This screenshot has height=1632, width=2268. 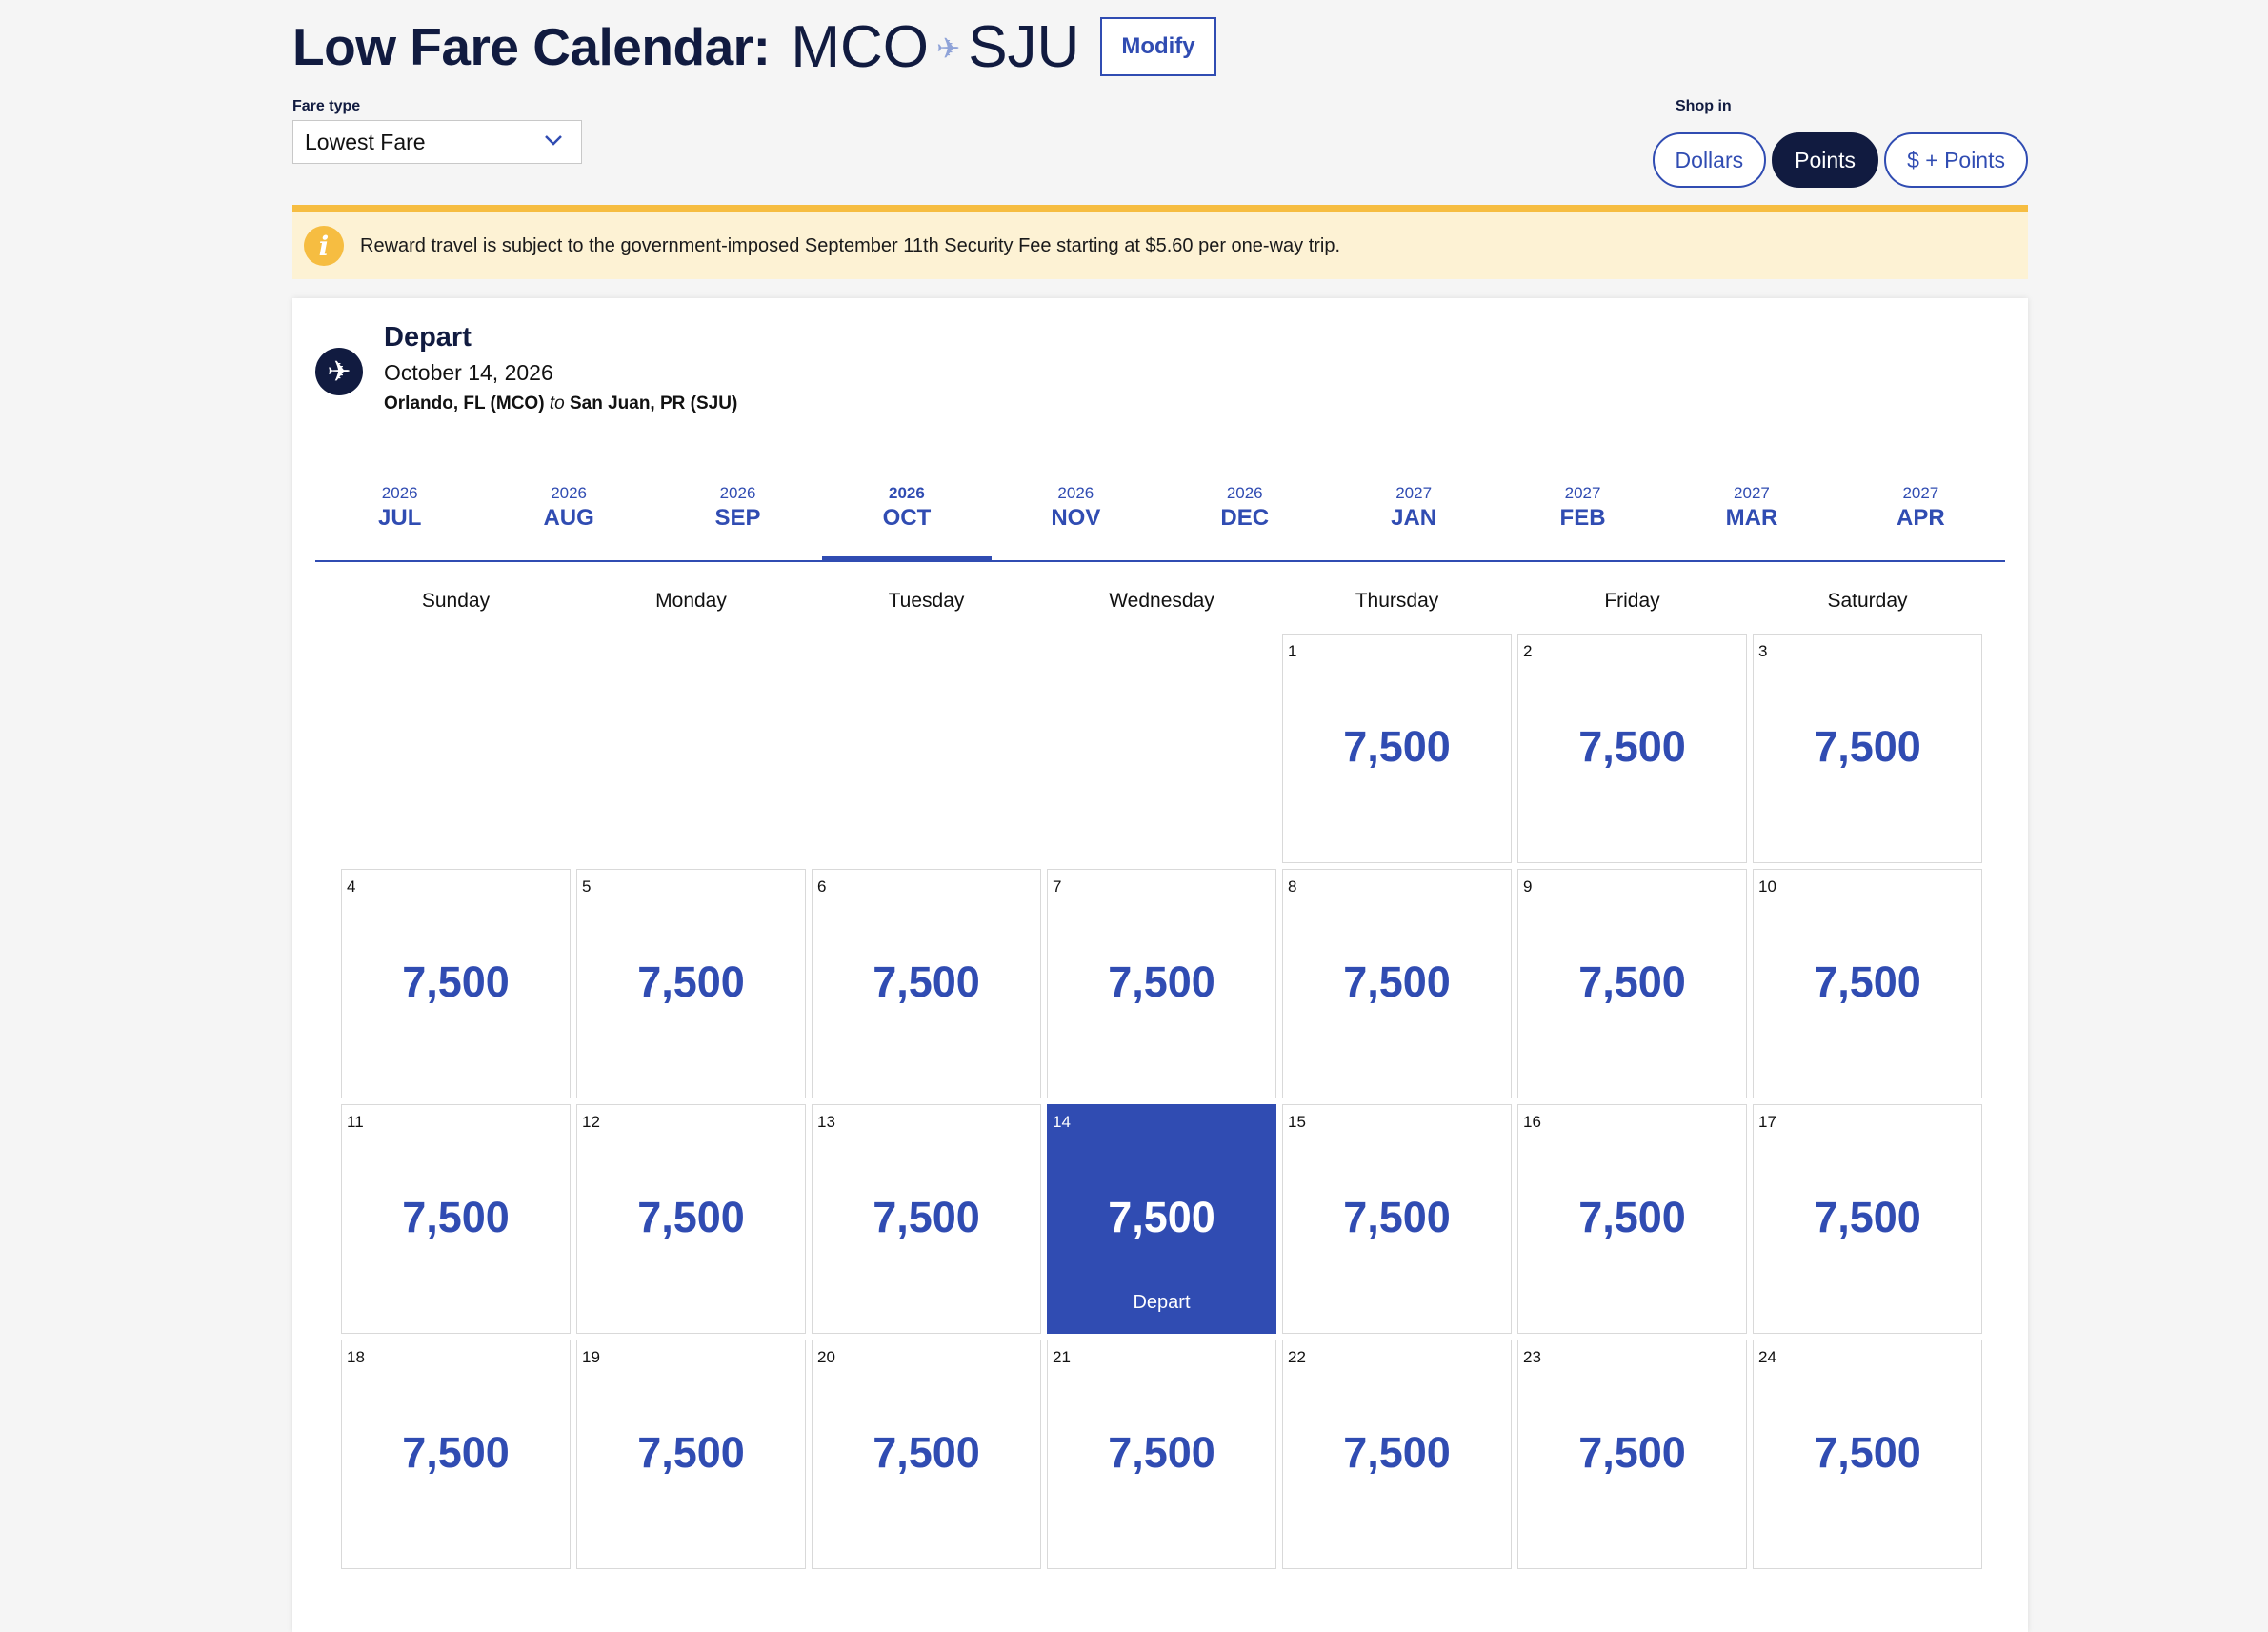 I want to click on day-number: 18, so click(x=356, y=1357).